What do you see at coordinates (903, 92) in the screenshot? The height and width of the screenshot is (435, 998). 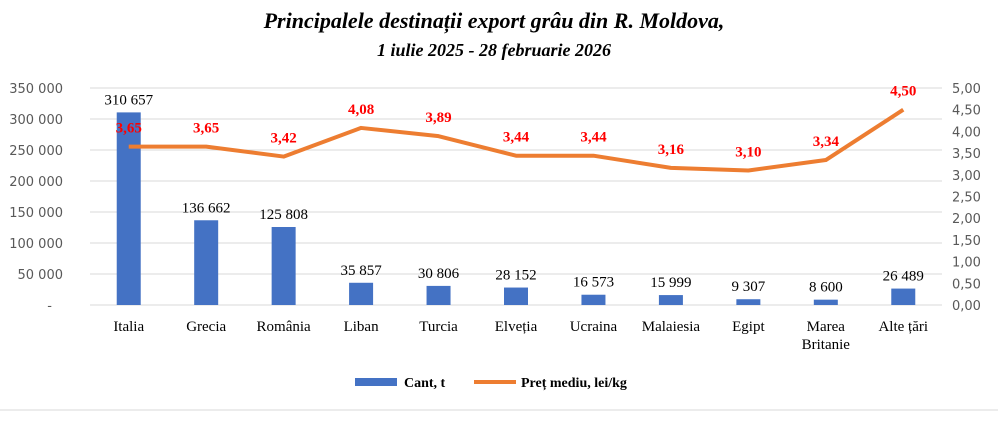 I see `line-data-label: 4,50` at bounding box center [903, 92].